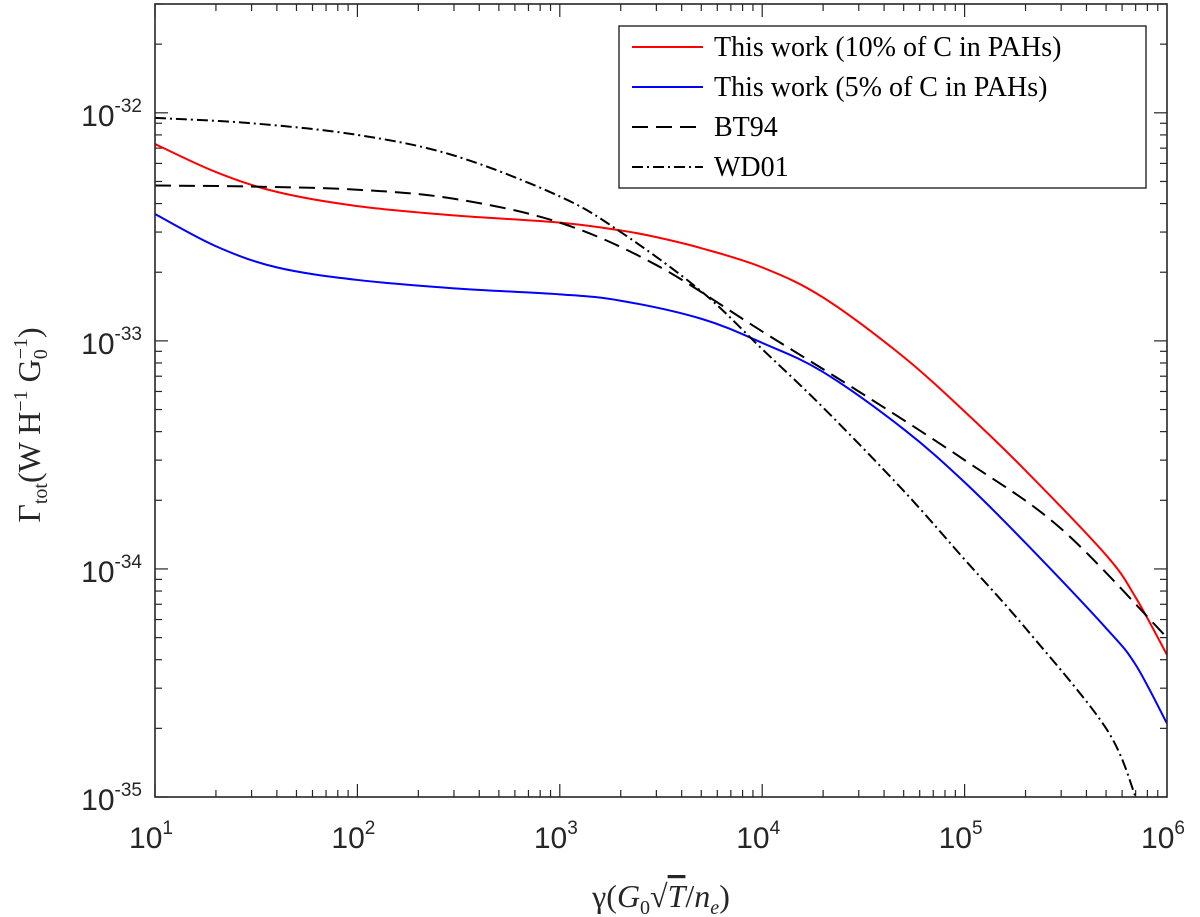 The image size is (1200, 917). What do you see at coordinates (887, 47) in the screenshot?
I see `legend-label-10pct: This work (10% of C in PAHs)` at bounding box center [887, 47].